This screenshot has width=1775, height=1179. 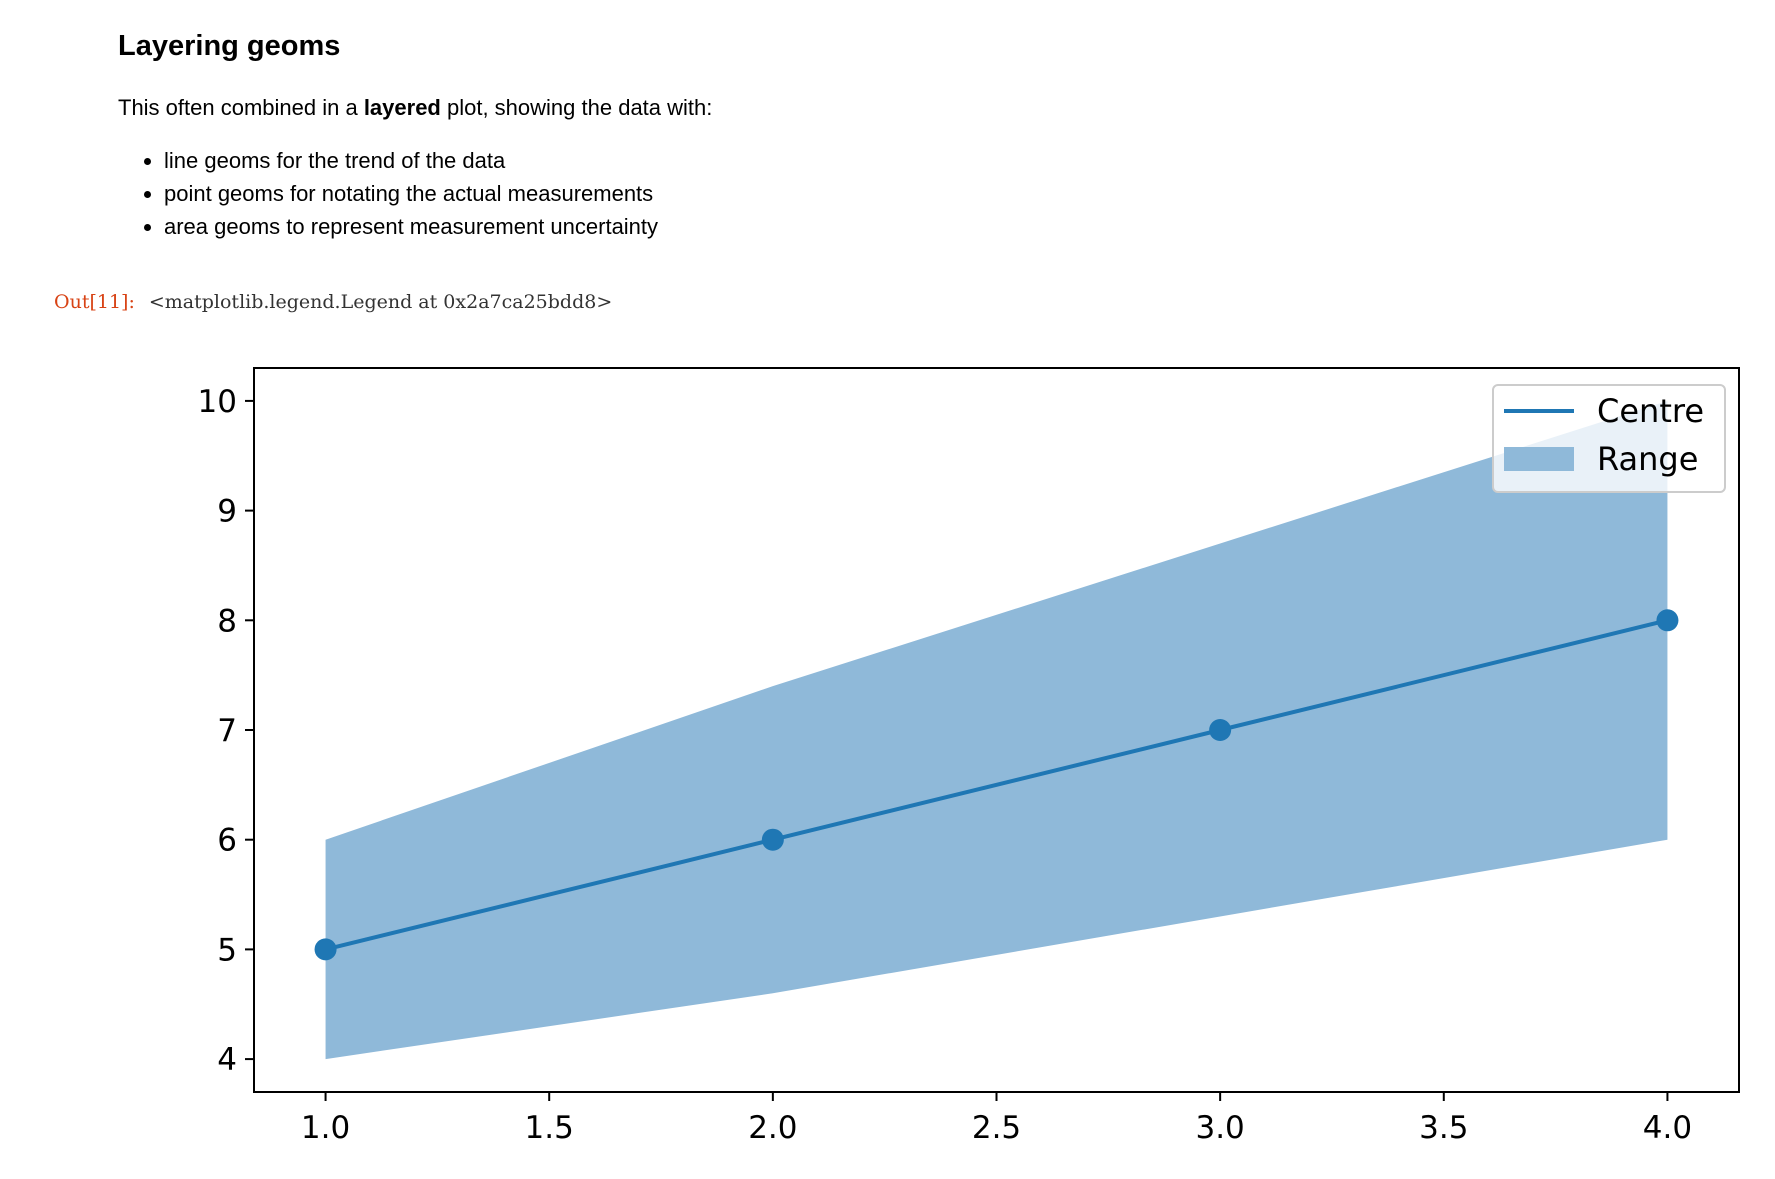 What do you see at coordinates (1667, 1128) in the screenshot?
I see `x-tick-label: 4.0` at bounding box center [1667, 1128].